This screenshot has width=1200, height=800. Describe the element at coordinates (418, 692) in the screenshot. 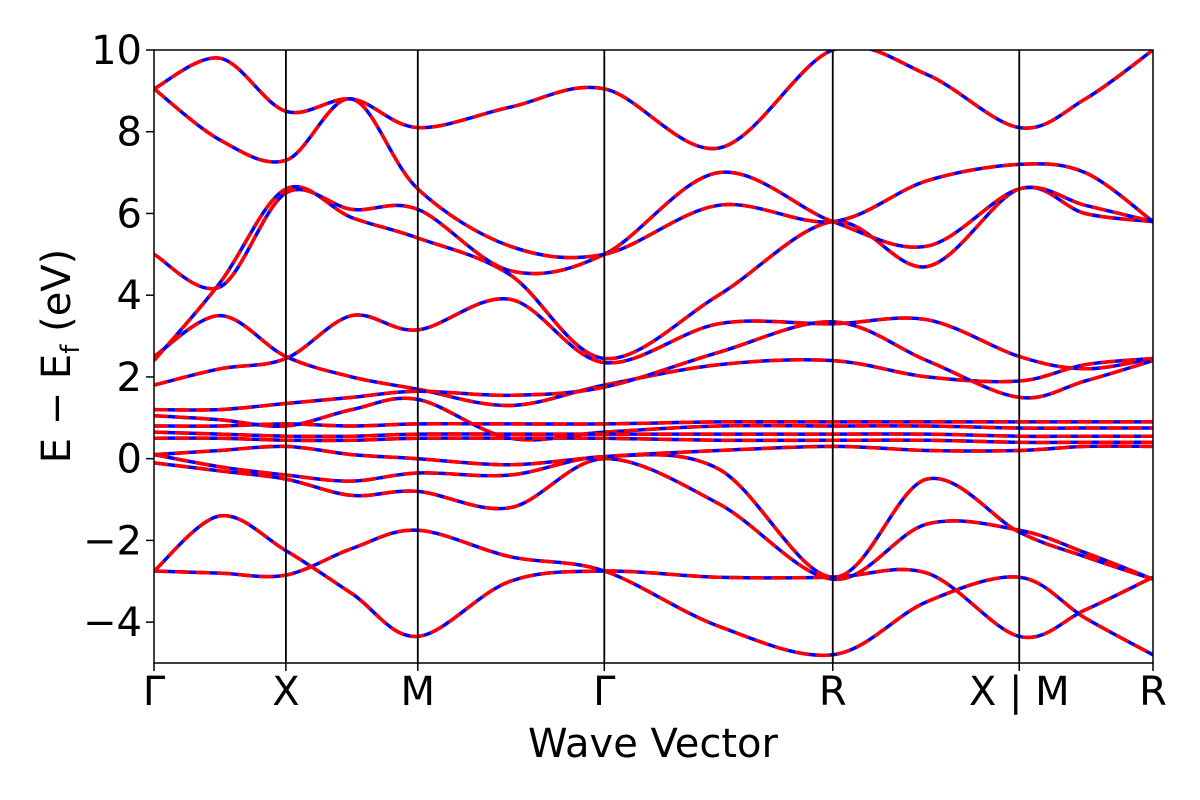

I see `x-tick-label: M` at that location.